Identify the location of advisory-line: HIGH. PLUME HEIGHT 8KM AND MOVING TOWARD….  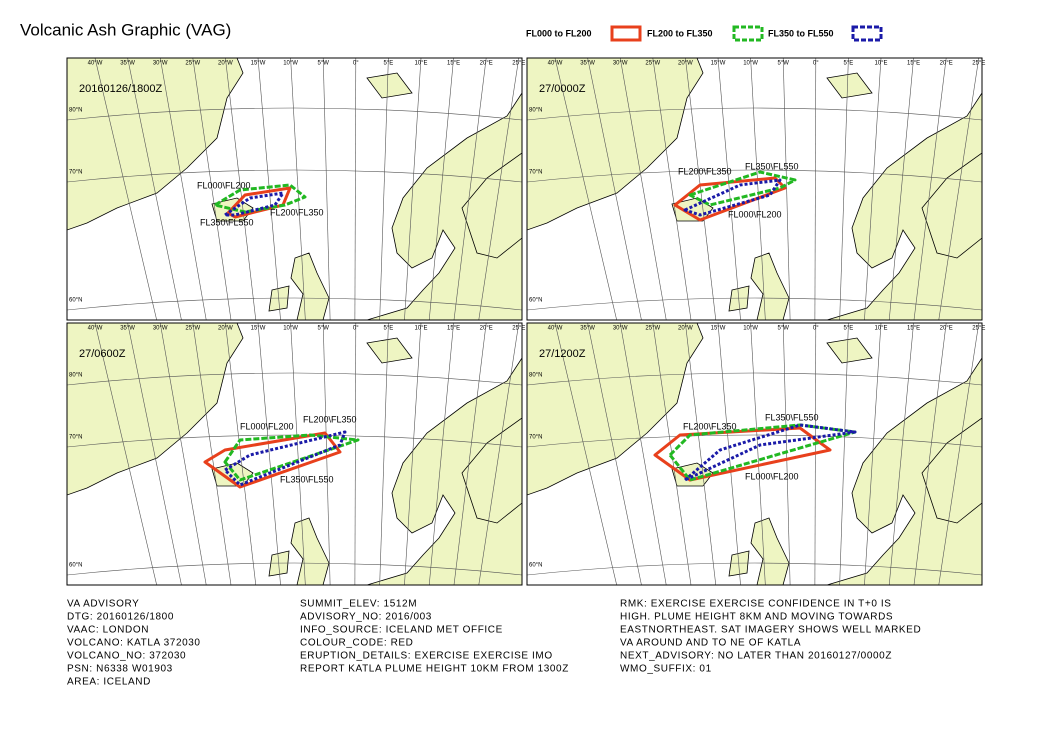
(756, 617).